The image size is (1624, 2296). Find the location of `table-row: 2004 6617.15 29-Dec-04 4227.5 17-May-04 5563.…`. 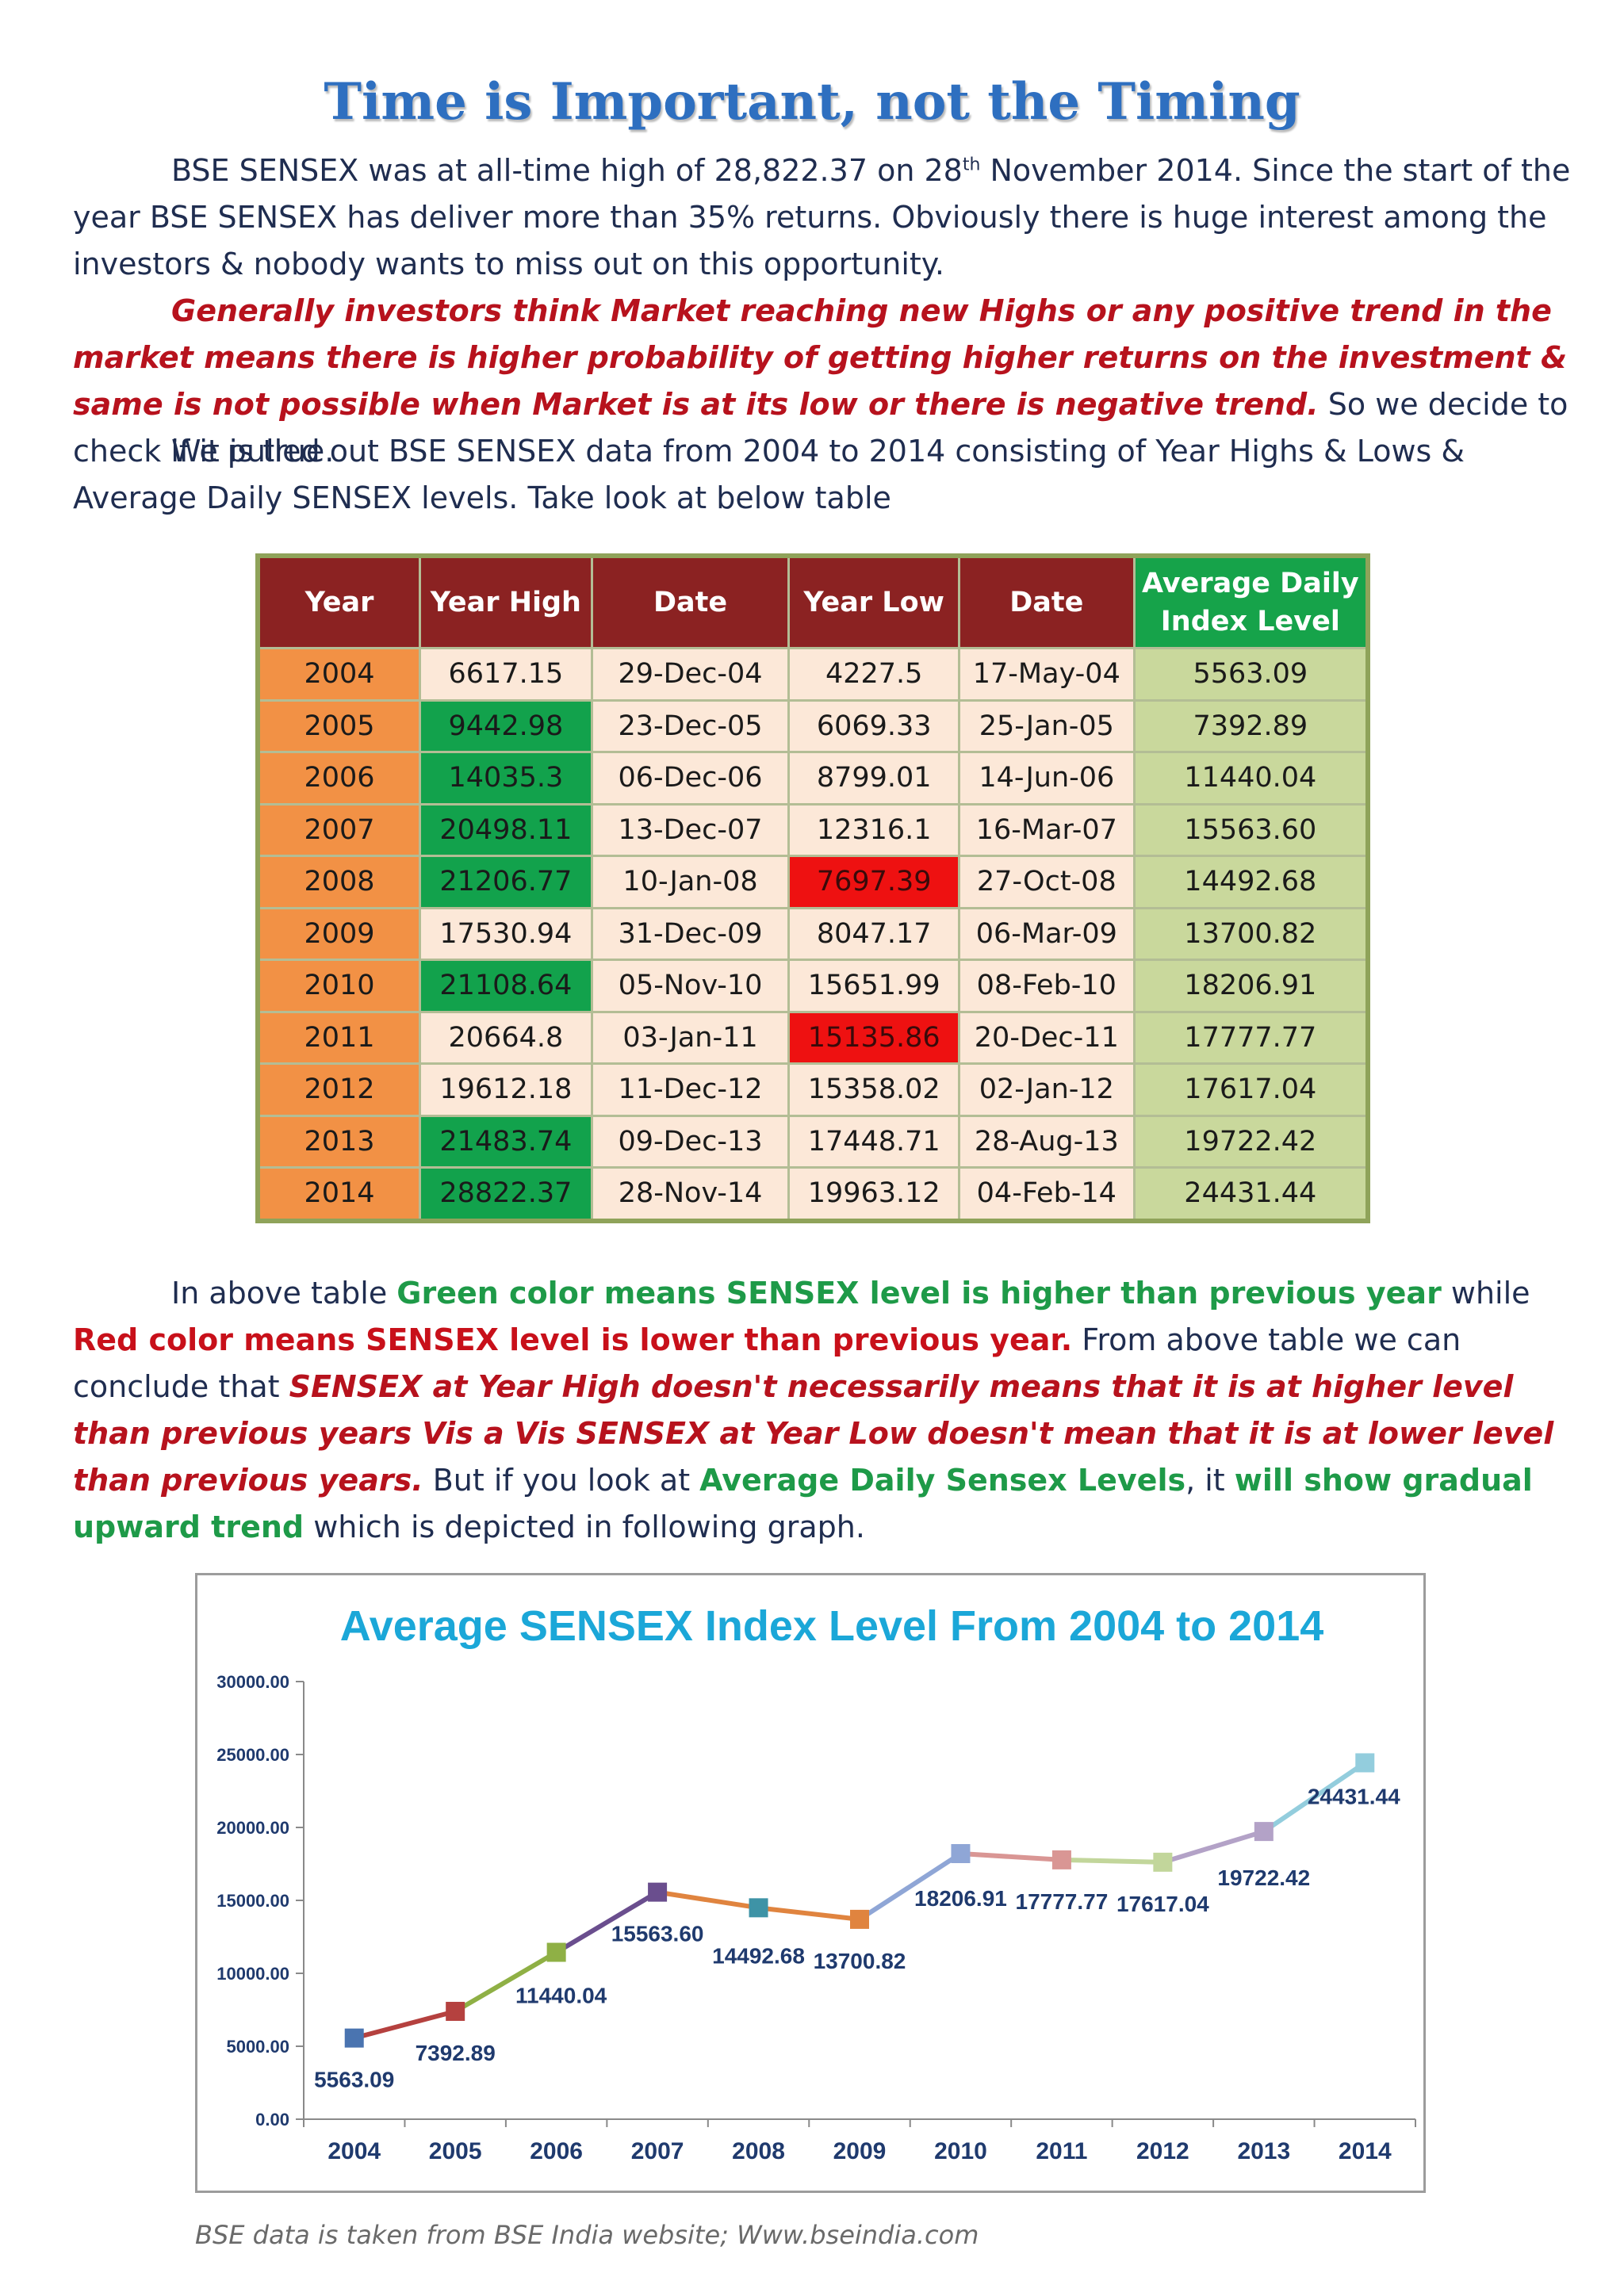

table-row: 2004 6617.15 29-Dec-04 4227.5 17-May-04 5563.… is located at coordinates (812, 674).